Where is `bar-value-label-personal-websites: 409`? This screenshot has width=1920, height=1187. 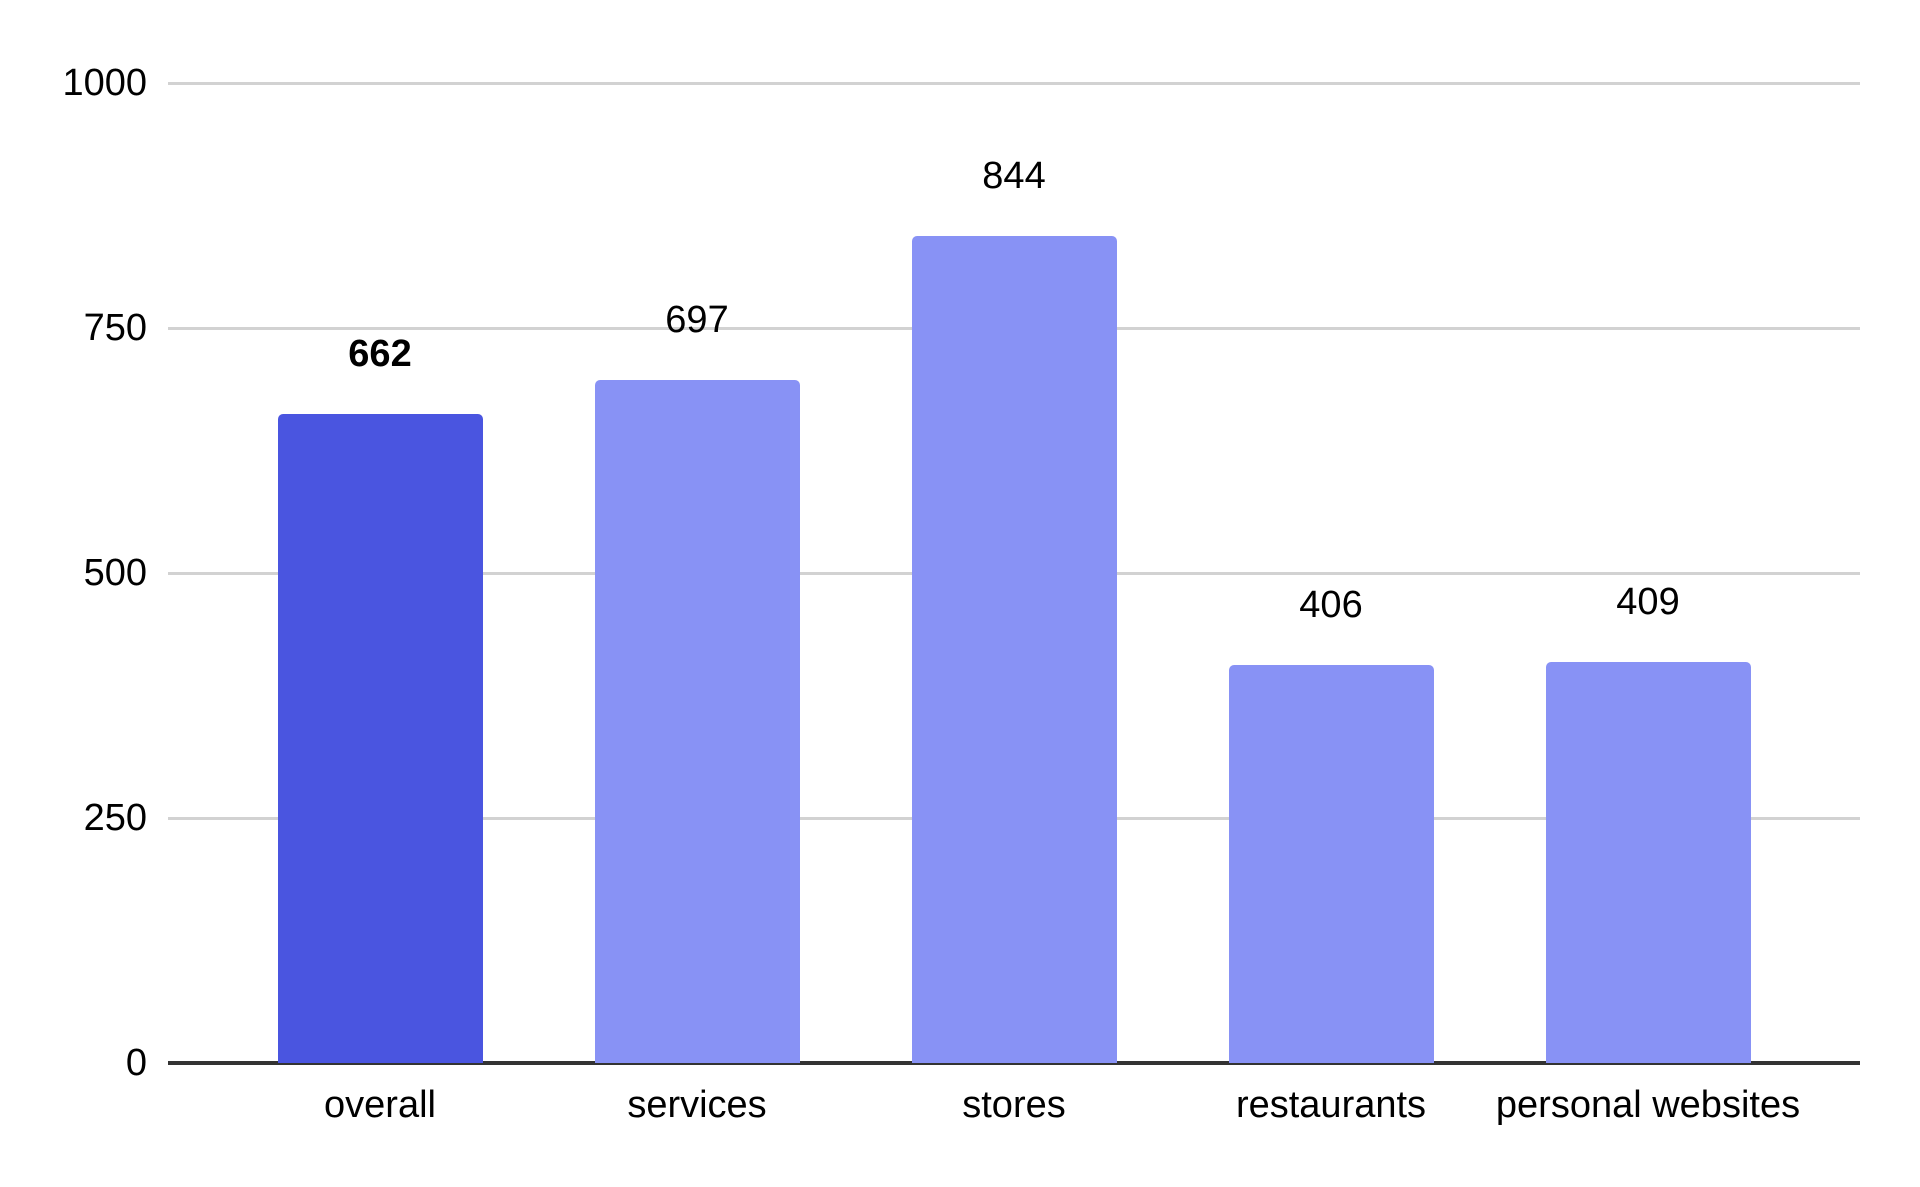
bar-value-label-personal-websites: 409 is located at coordinates (1648, 602).